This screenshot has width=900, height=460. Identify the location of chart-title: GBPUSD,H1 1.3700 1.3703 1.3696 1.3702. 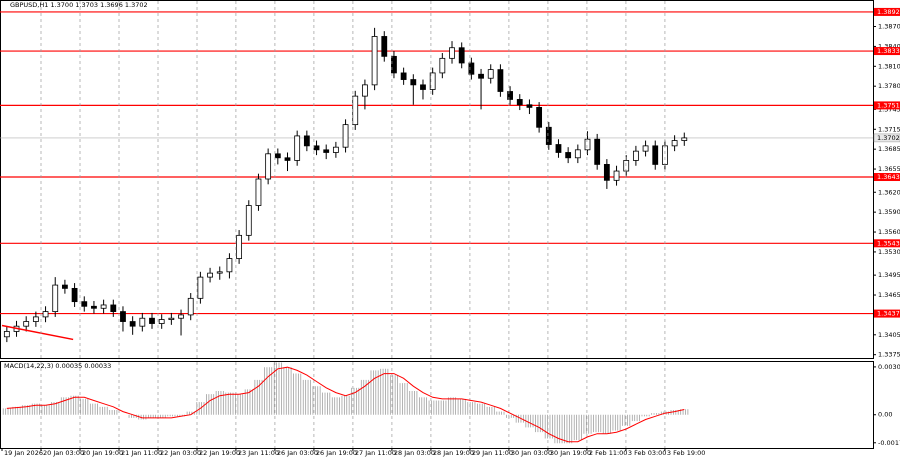
(79, 5).